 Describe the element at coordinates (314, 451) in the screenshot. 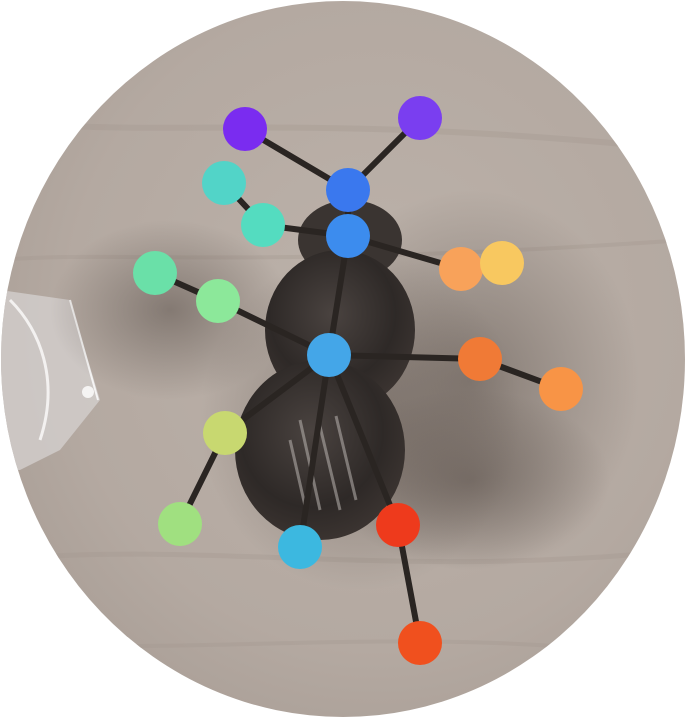

I see `limb-thorax` at that location.